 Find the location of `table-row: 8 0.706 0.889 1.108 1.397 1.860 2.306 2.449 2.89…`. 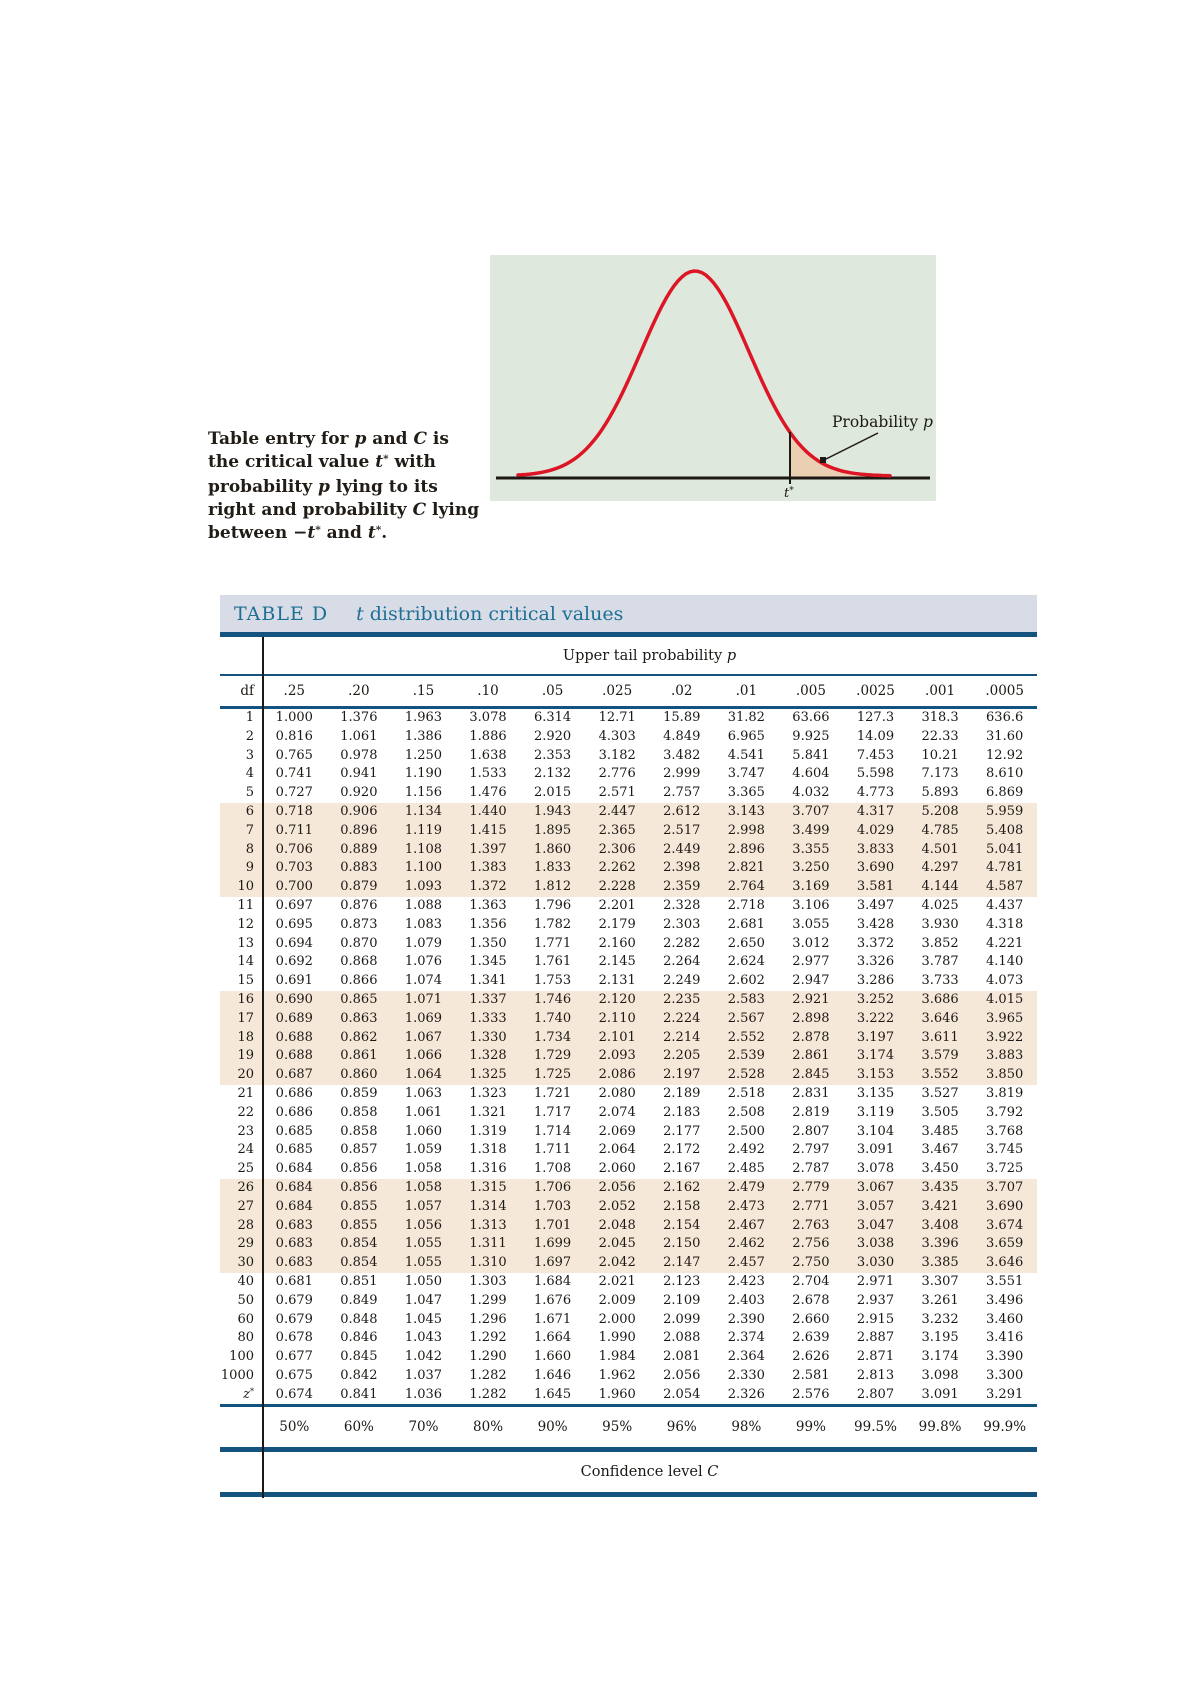

table-row: 8 0.706 0.889 1.108 1.397 1.860 2.306 2.449 2.89… is located at coordinates (628, 850).